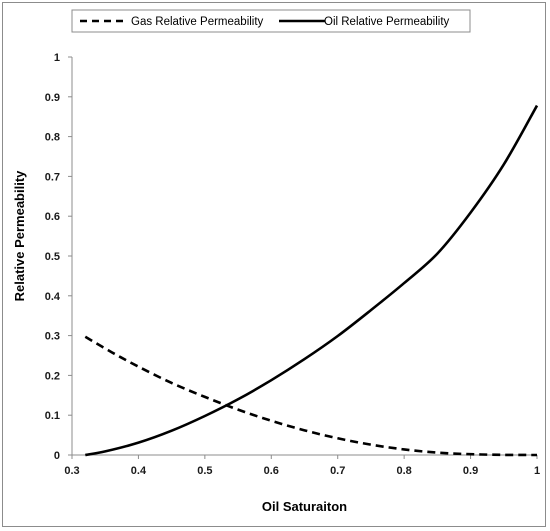 The image size is (550, 531). I want to click on legend-gas-label: Gas Relative Permeability, so click(197, 22).